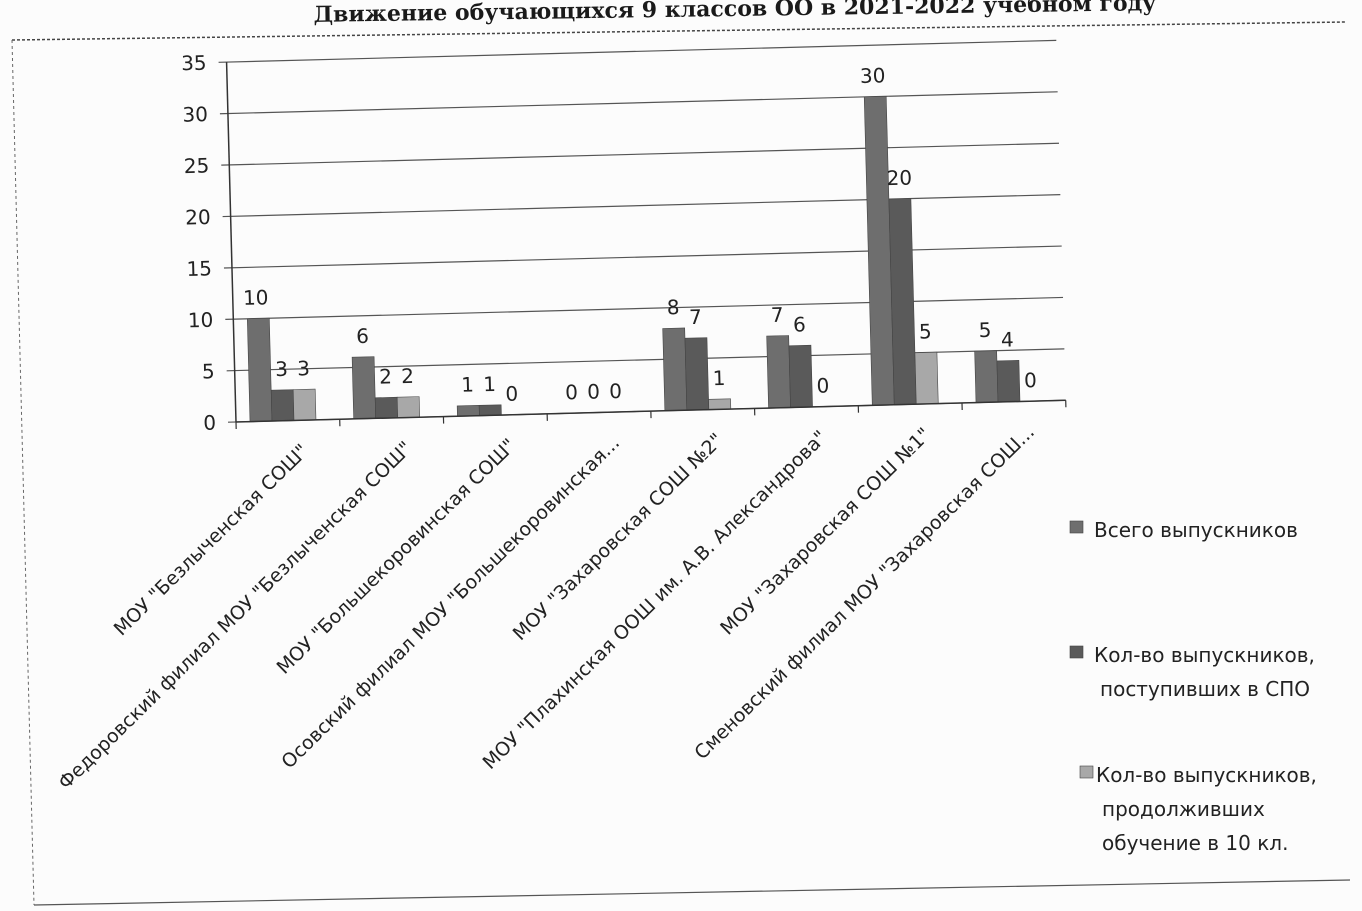  What do you see at coordinates (778, 372) in the screenshot?
I see `bar-s0-c5` at bounding box center [778, 372].